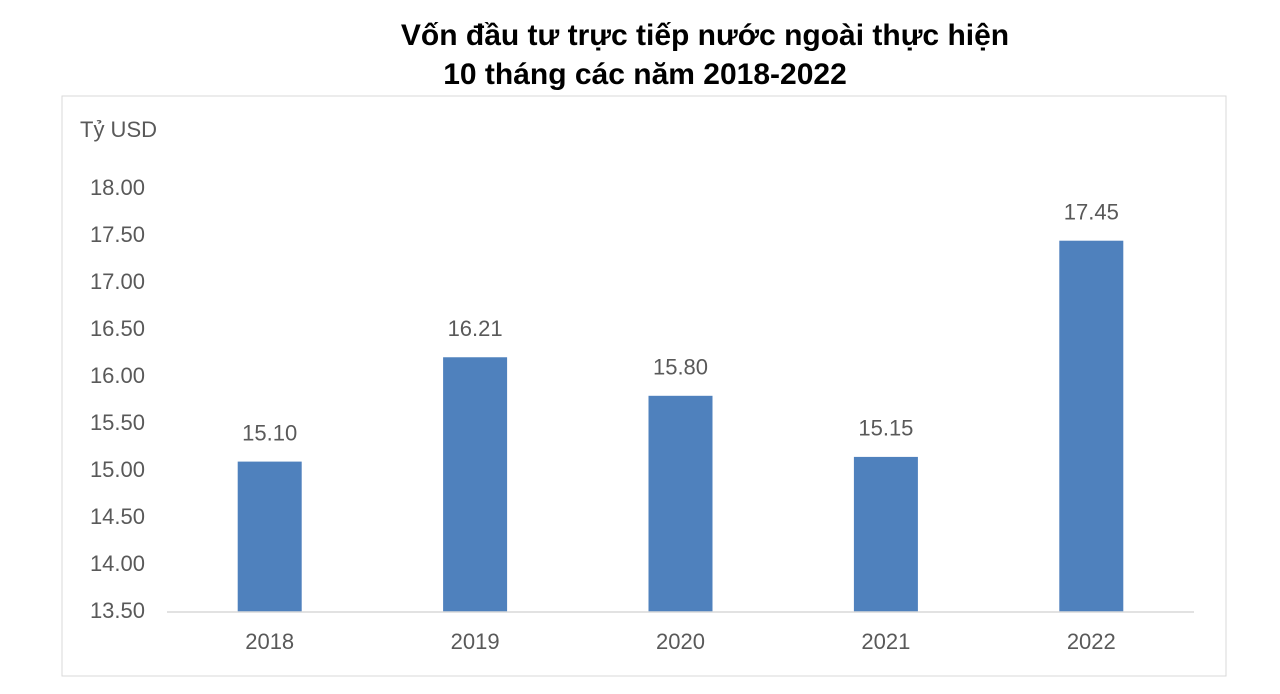 The height and width of the screenshot is (694, 1280). What do you see at coordinates (269, 641) in the screenshot?
I see `x-tick-label: 2018` at bounding box center [269, 641].